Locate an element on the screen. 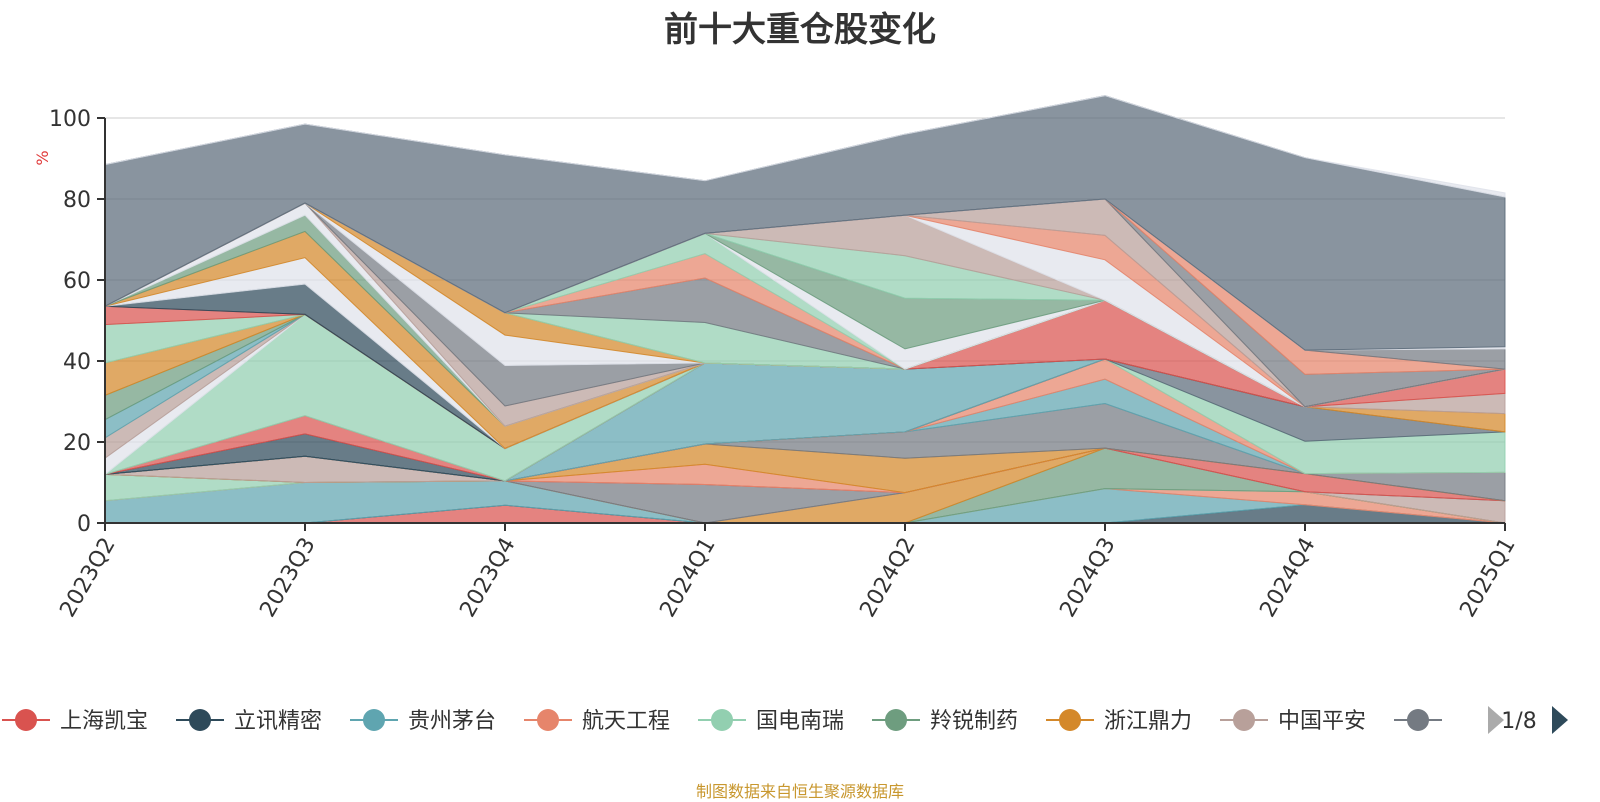 Image resolution: width=1600 pixels, height=802 pixels. legend-item: 航天工程 is located at coordinates (597, 721).